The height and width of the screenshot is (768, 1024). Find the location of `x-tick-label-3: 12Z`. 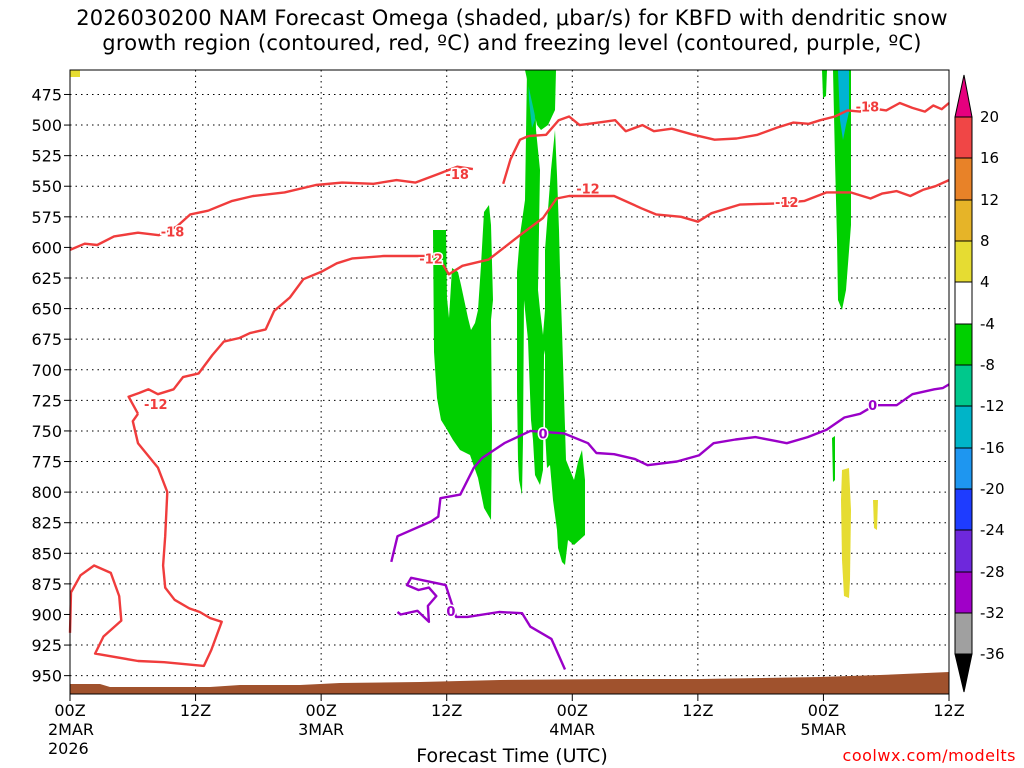

x-tick-label-3: 12Z is located at coordinates (446, 710).